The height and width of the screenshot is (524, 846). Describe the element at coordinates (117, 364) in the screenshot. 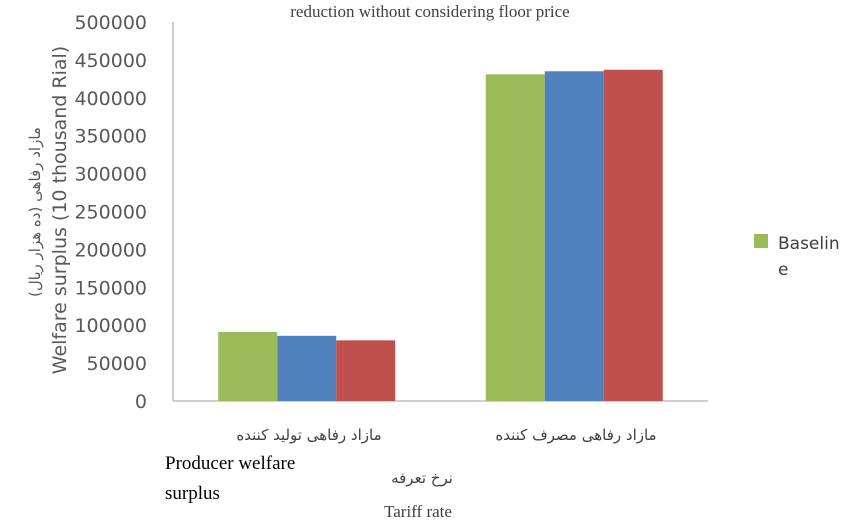

I see `y-tick-label: 50000` at that location.